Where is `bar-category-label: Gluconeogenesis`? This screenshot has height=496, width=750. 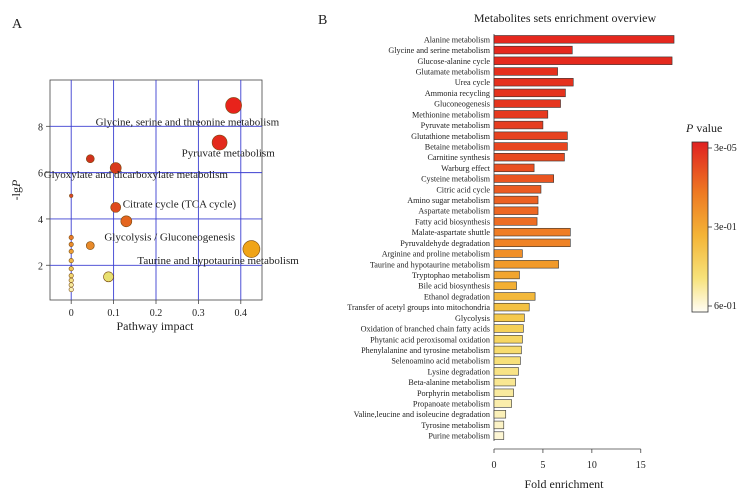 bar-category-label: Gluconeogenesis is located at coordinates (462, 104).